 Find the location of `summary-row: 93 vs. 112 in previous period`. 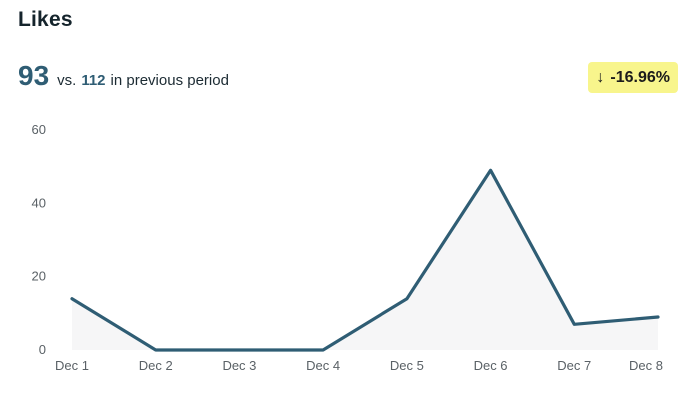

summary-row: 93 vs. 112 in previous period is located at coordinates (123, 76).